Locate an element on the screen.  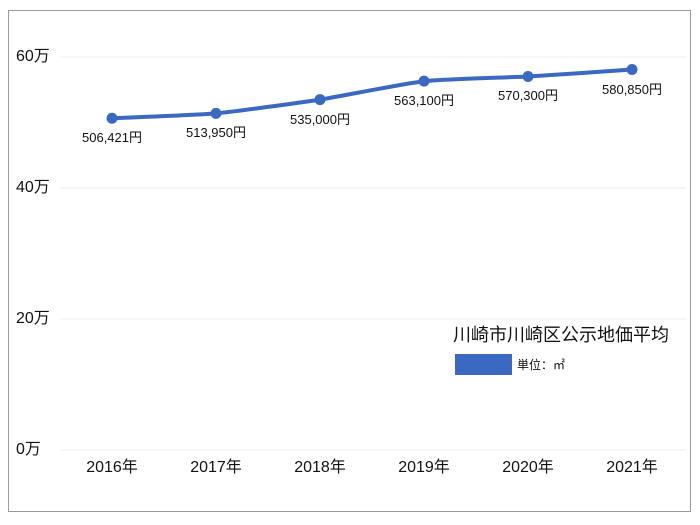
x-axis-tick: 2016年 is located at coordinates (112, 467).